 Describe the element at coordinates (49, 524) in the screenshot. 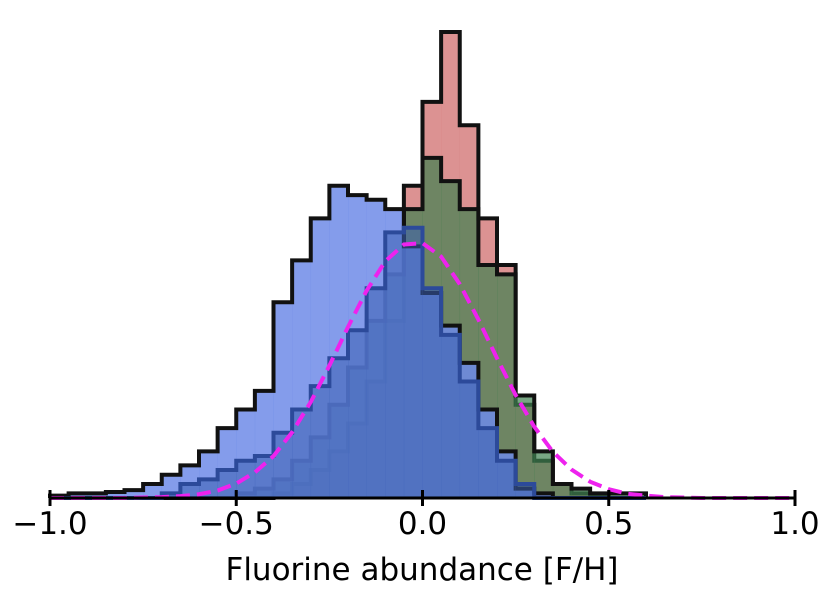

I see `x-tick-label: −1.0` at that location.